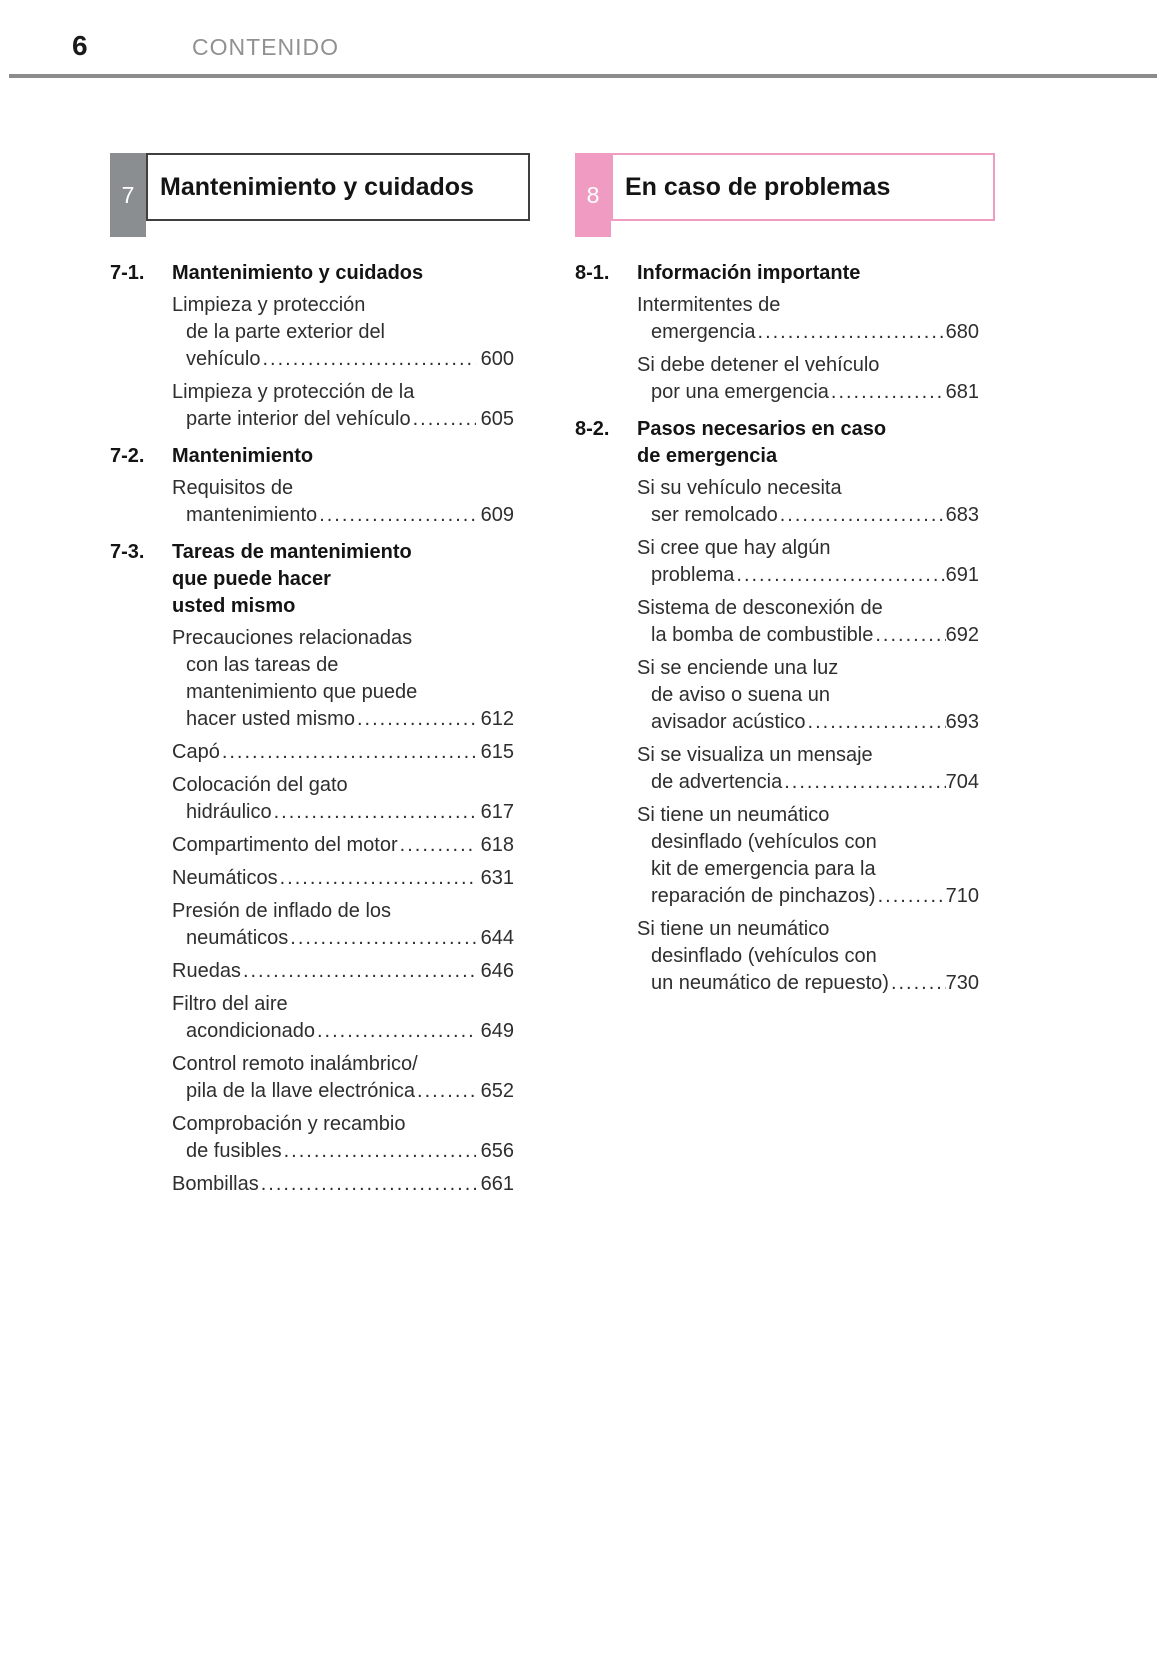  What do you see at coordinates (749, 273) in the screenshot?
I see `section-title-line: Información importante` at bounding box center [749, 273].